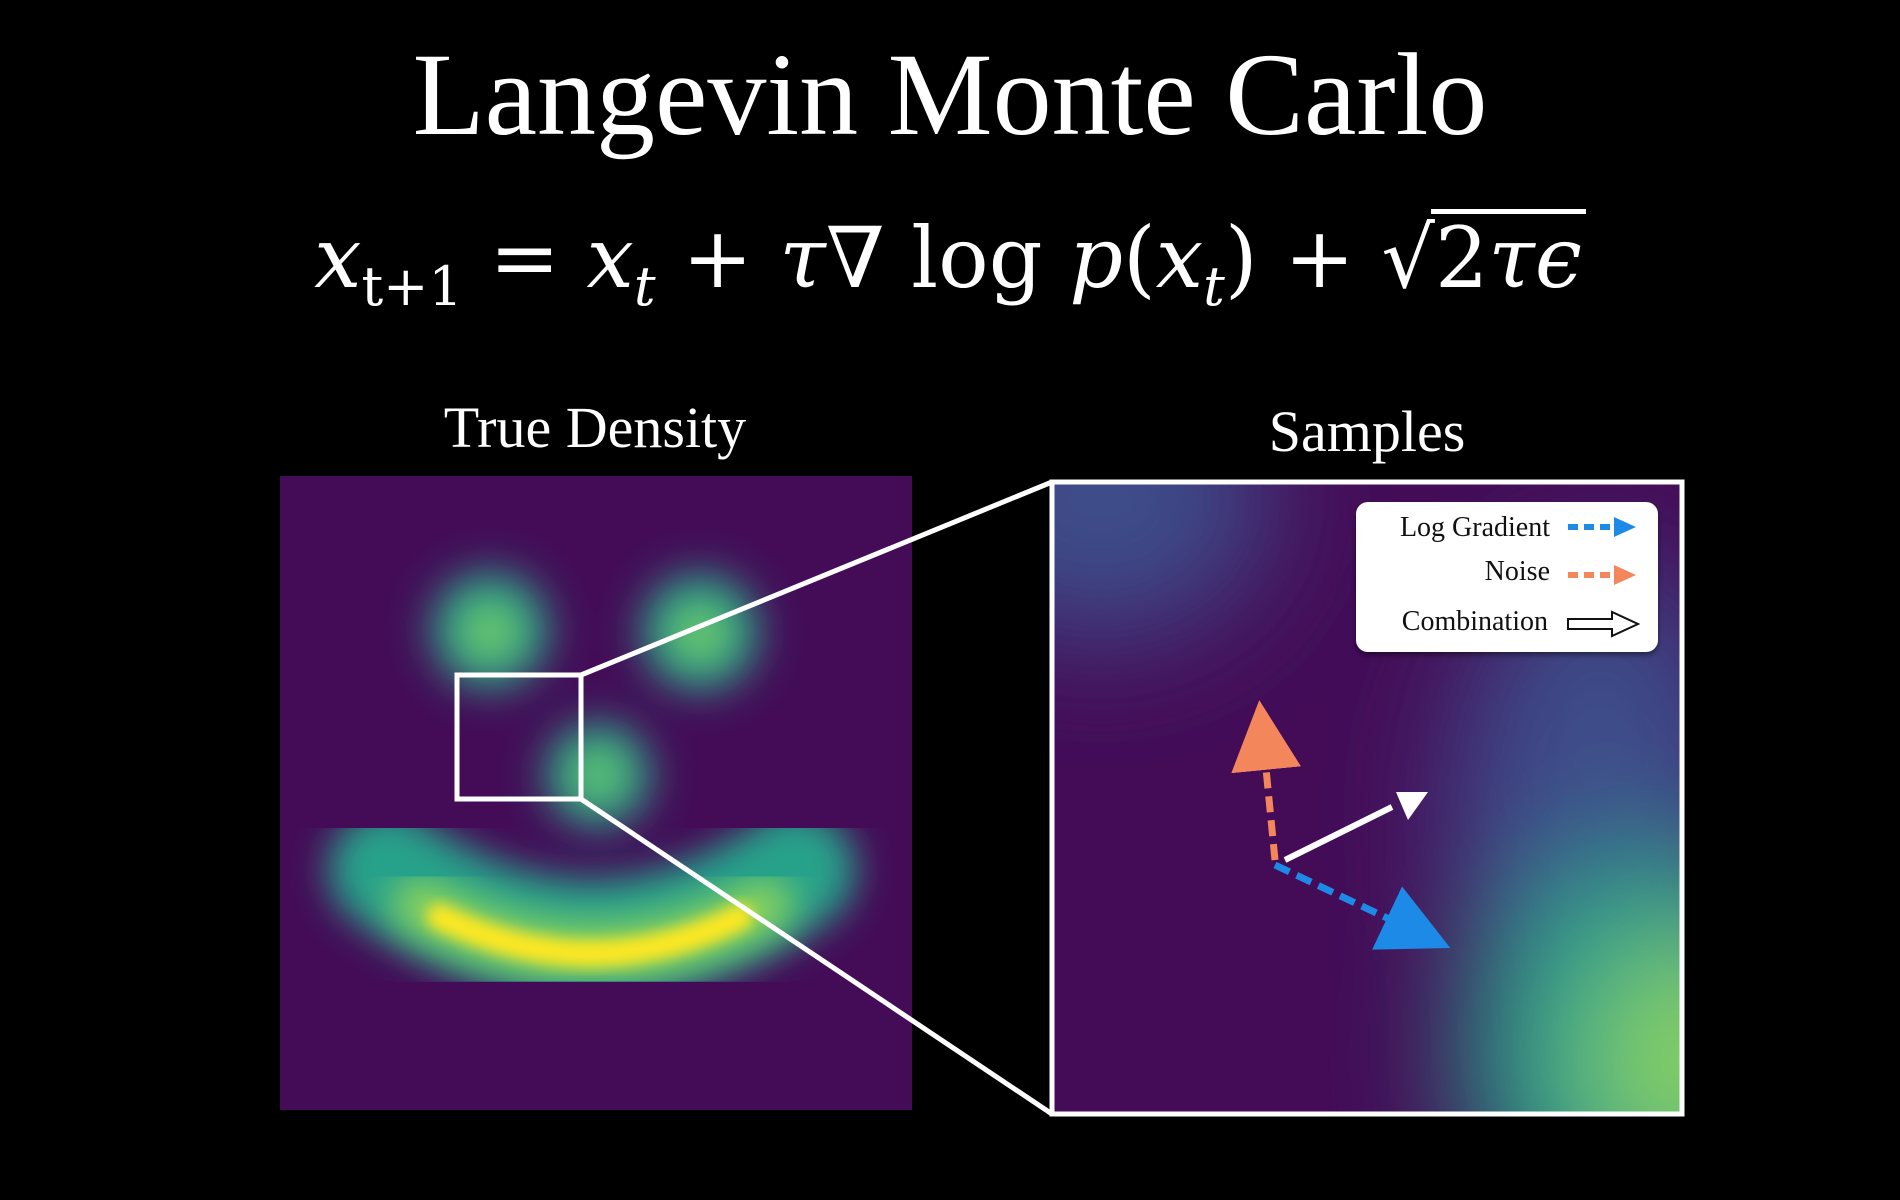 The height and width of the screenshot is (1200, 1900). I want to click on legend-box, so click(1507, 577).